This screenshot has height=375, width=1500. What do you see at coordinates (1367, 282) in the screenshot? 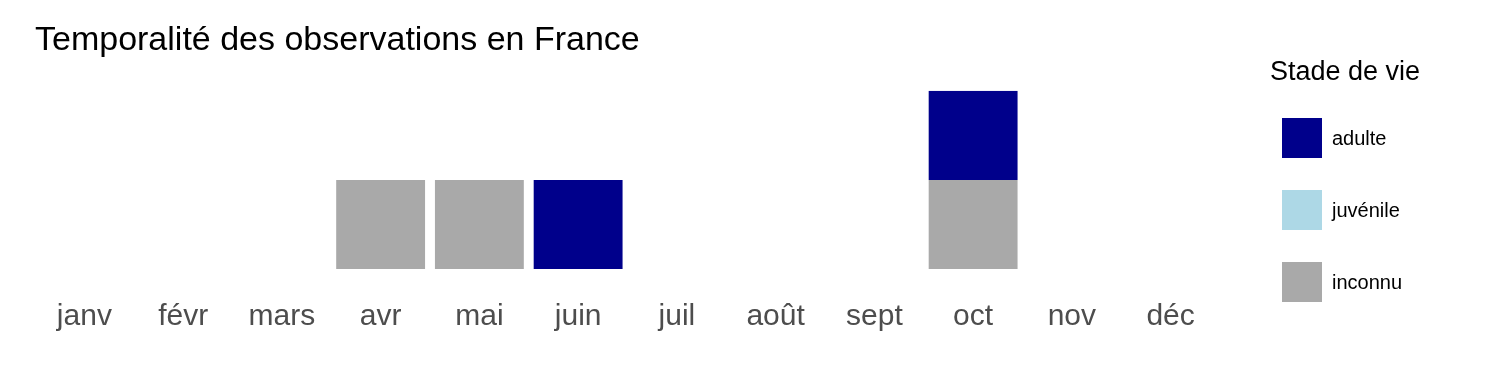
I see `legend-label: inconnu` at bounding box center [1367, 282].